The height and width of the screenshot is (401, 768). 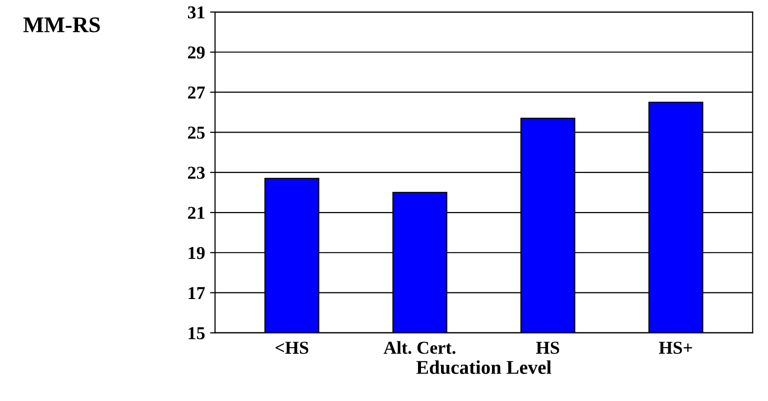 What do you see at coordinates (196, 293) in the screenshot?
I see `y-tick-label: 17` at bounding box center [196, 293].